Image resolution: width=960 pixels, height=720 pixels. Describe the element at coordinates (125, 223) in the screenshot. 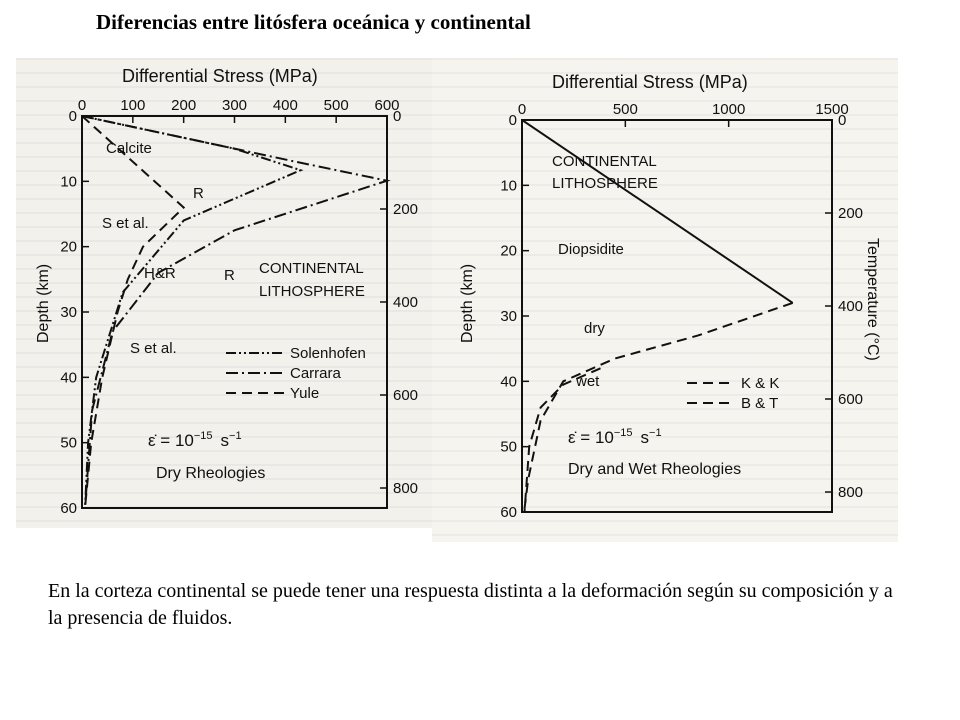

I see `annotation-s-et-al-upper: S et al.` at that location.